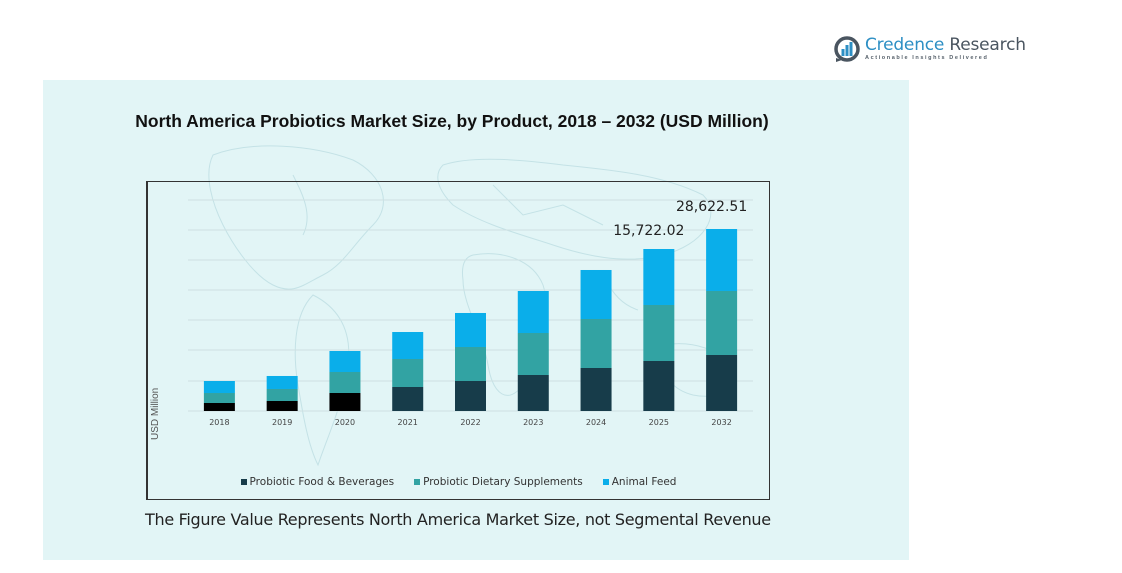 The image size is (1122, 573). Describe the element at coordinates (659, 422) in the screenshot. I see `x-tick-label: 2025` at that location.